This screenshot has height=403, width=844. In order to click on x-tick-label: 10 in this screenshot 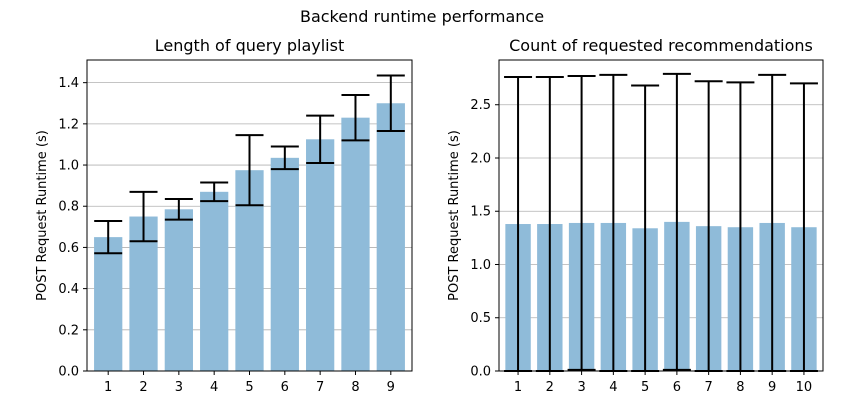, I will do `click(804, 387)`.